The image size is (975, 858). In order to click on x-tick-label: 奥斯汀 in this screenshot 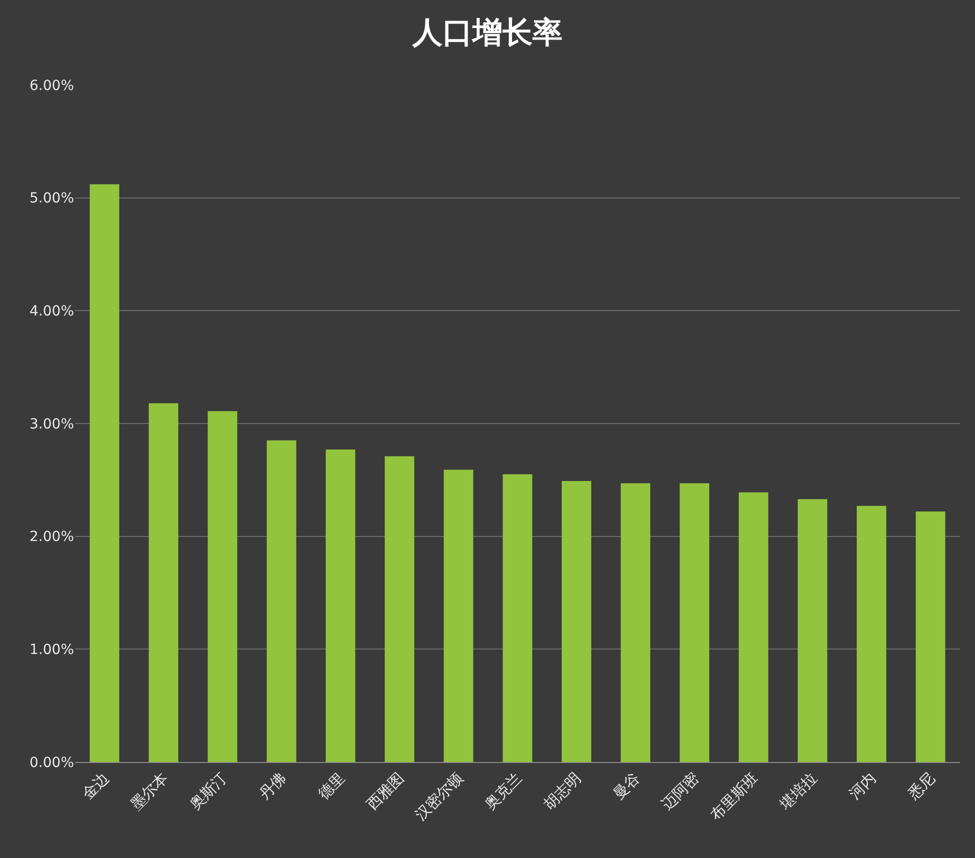, I will do `click(208, 791)`.